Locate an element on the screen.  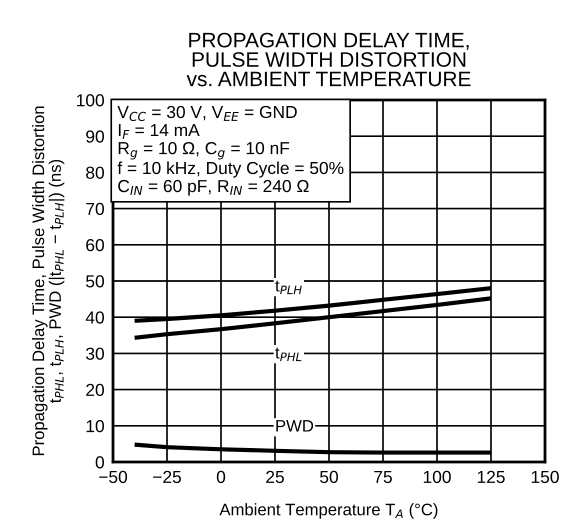
y-tick-label: 10 is located at coordinates (95, 426).